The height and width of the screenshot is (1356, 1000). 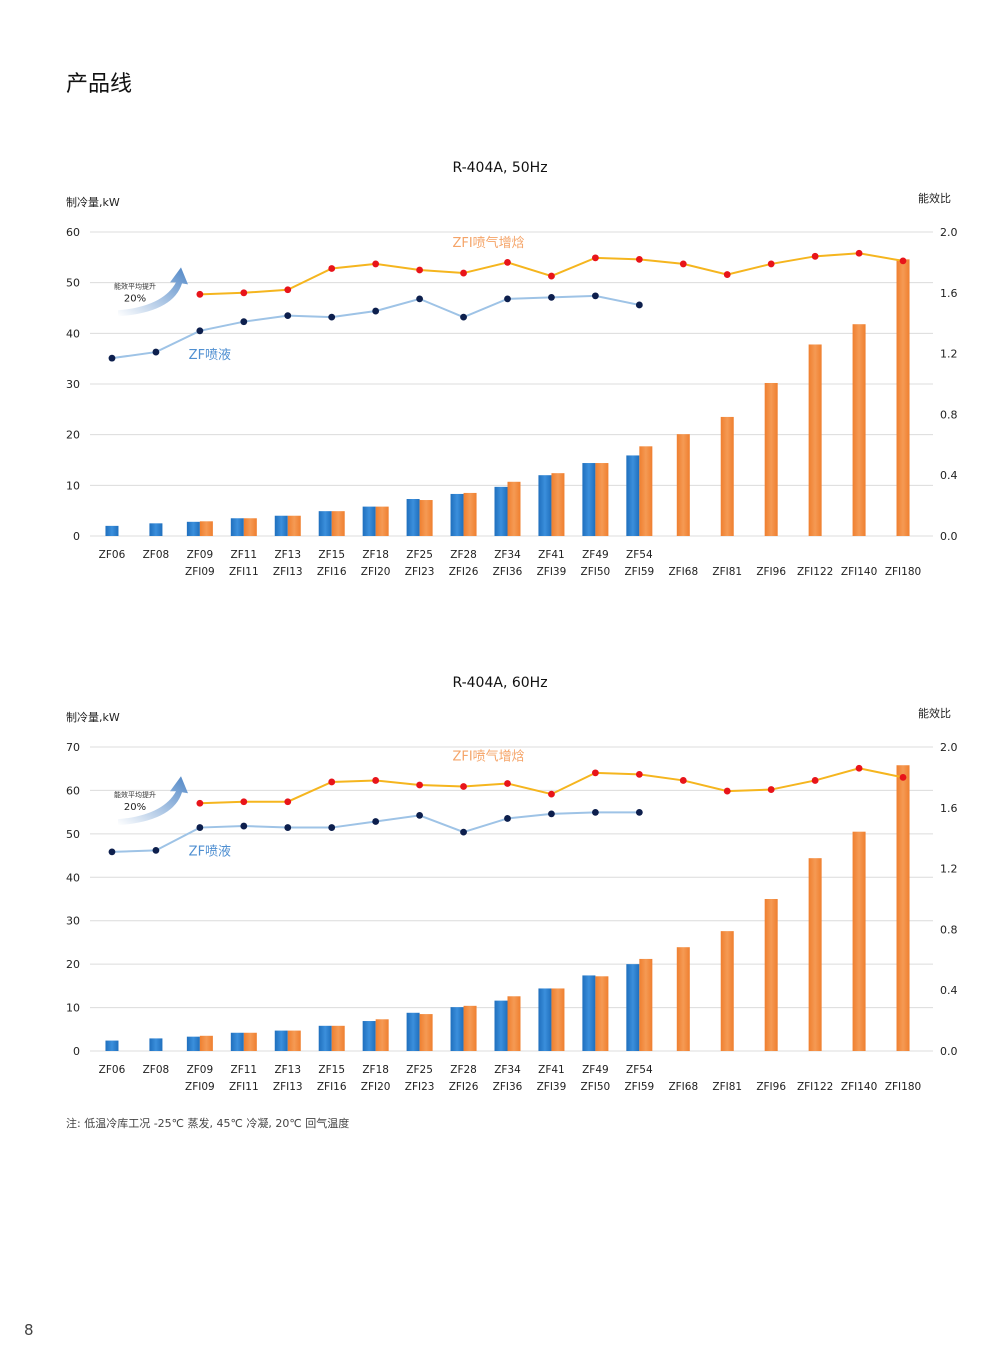 What do you see at coordinates (332, 1087) in the screenshot?
I see `chart2-xtick-zfi: ZFI16` at bounding box center [332, 1087].